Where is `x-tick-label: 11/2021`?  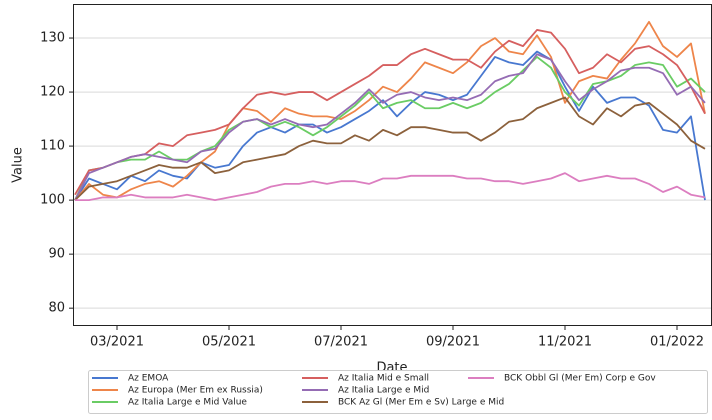 x-tick-label: 11/2021 is located at coordinates (565, 342).